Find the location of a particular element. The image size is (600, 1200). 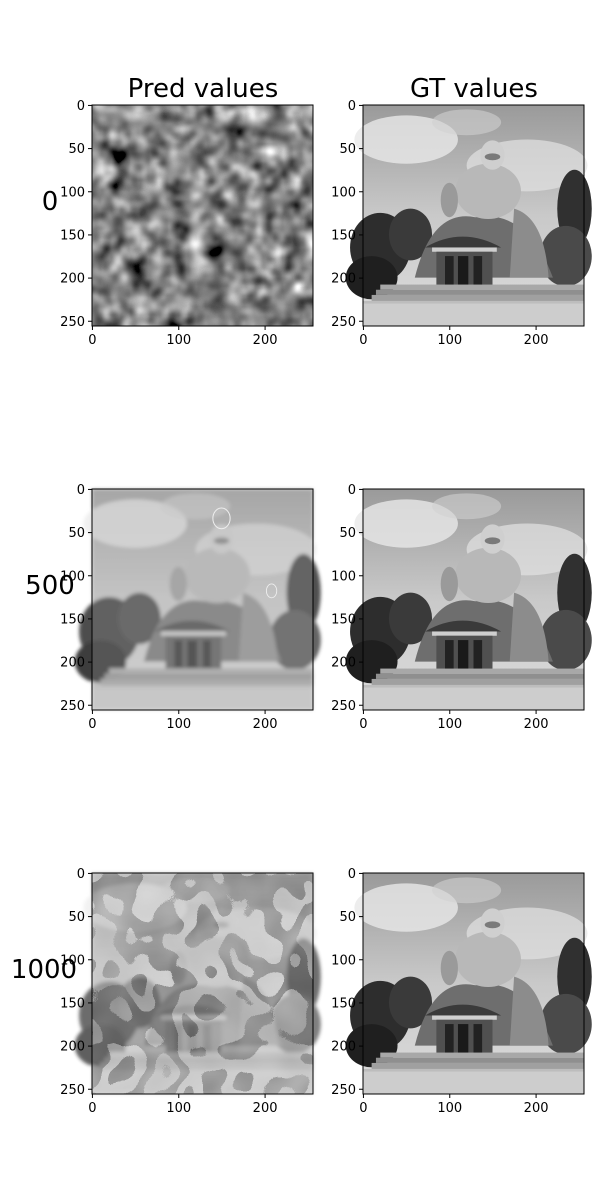

axes-pred-step-500: 0 100 200 0 50 100 150 200 250 is located at coordinates (187, 607).